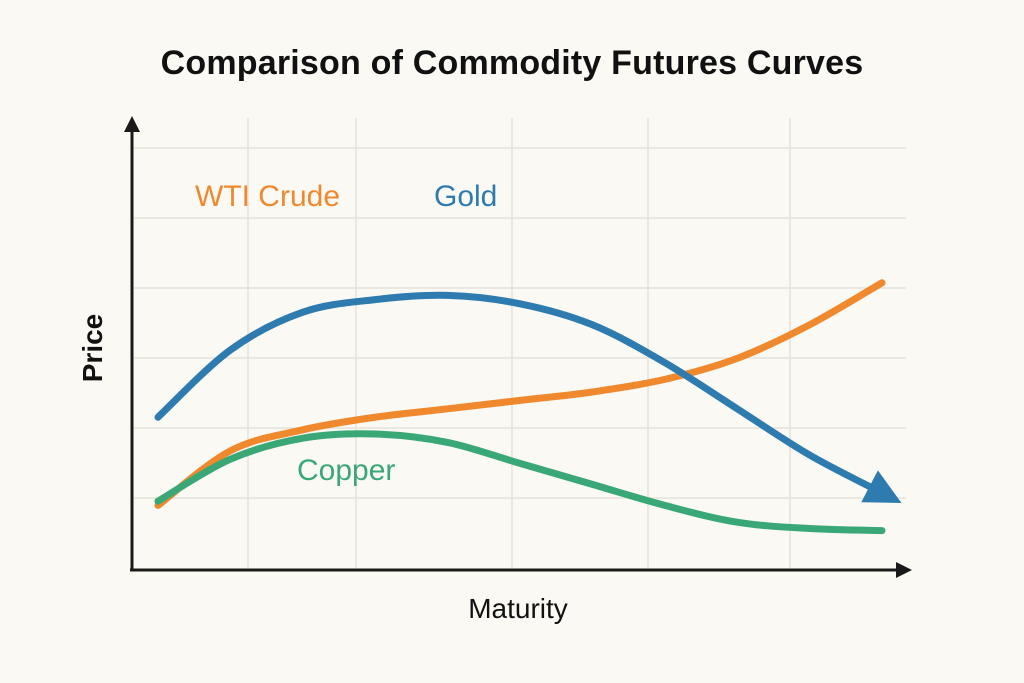 The width and height of the screenshot is (1024, 683). I want to click on chart-title: Comparison of Commodity Futures Curves, so click(512, 63).